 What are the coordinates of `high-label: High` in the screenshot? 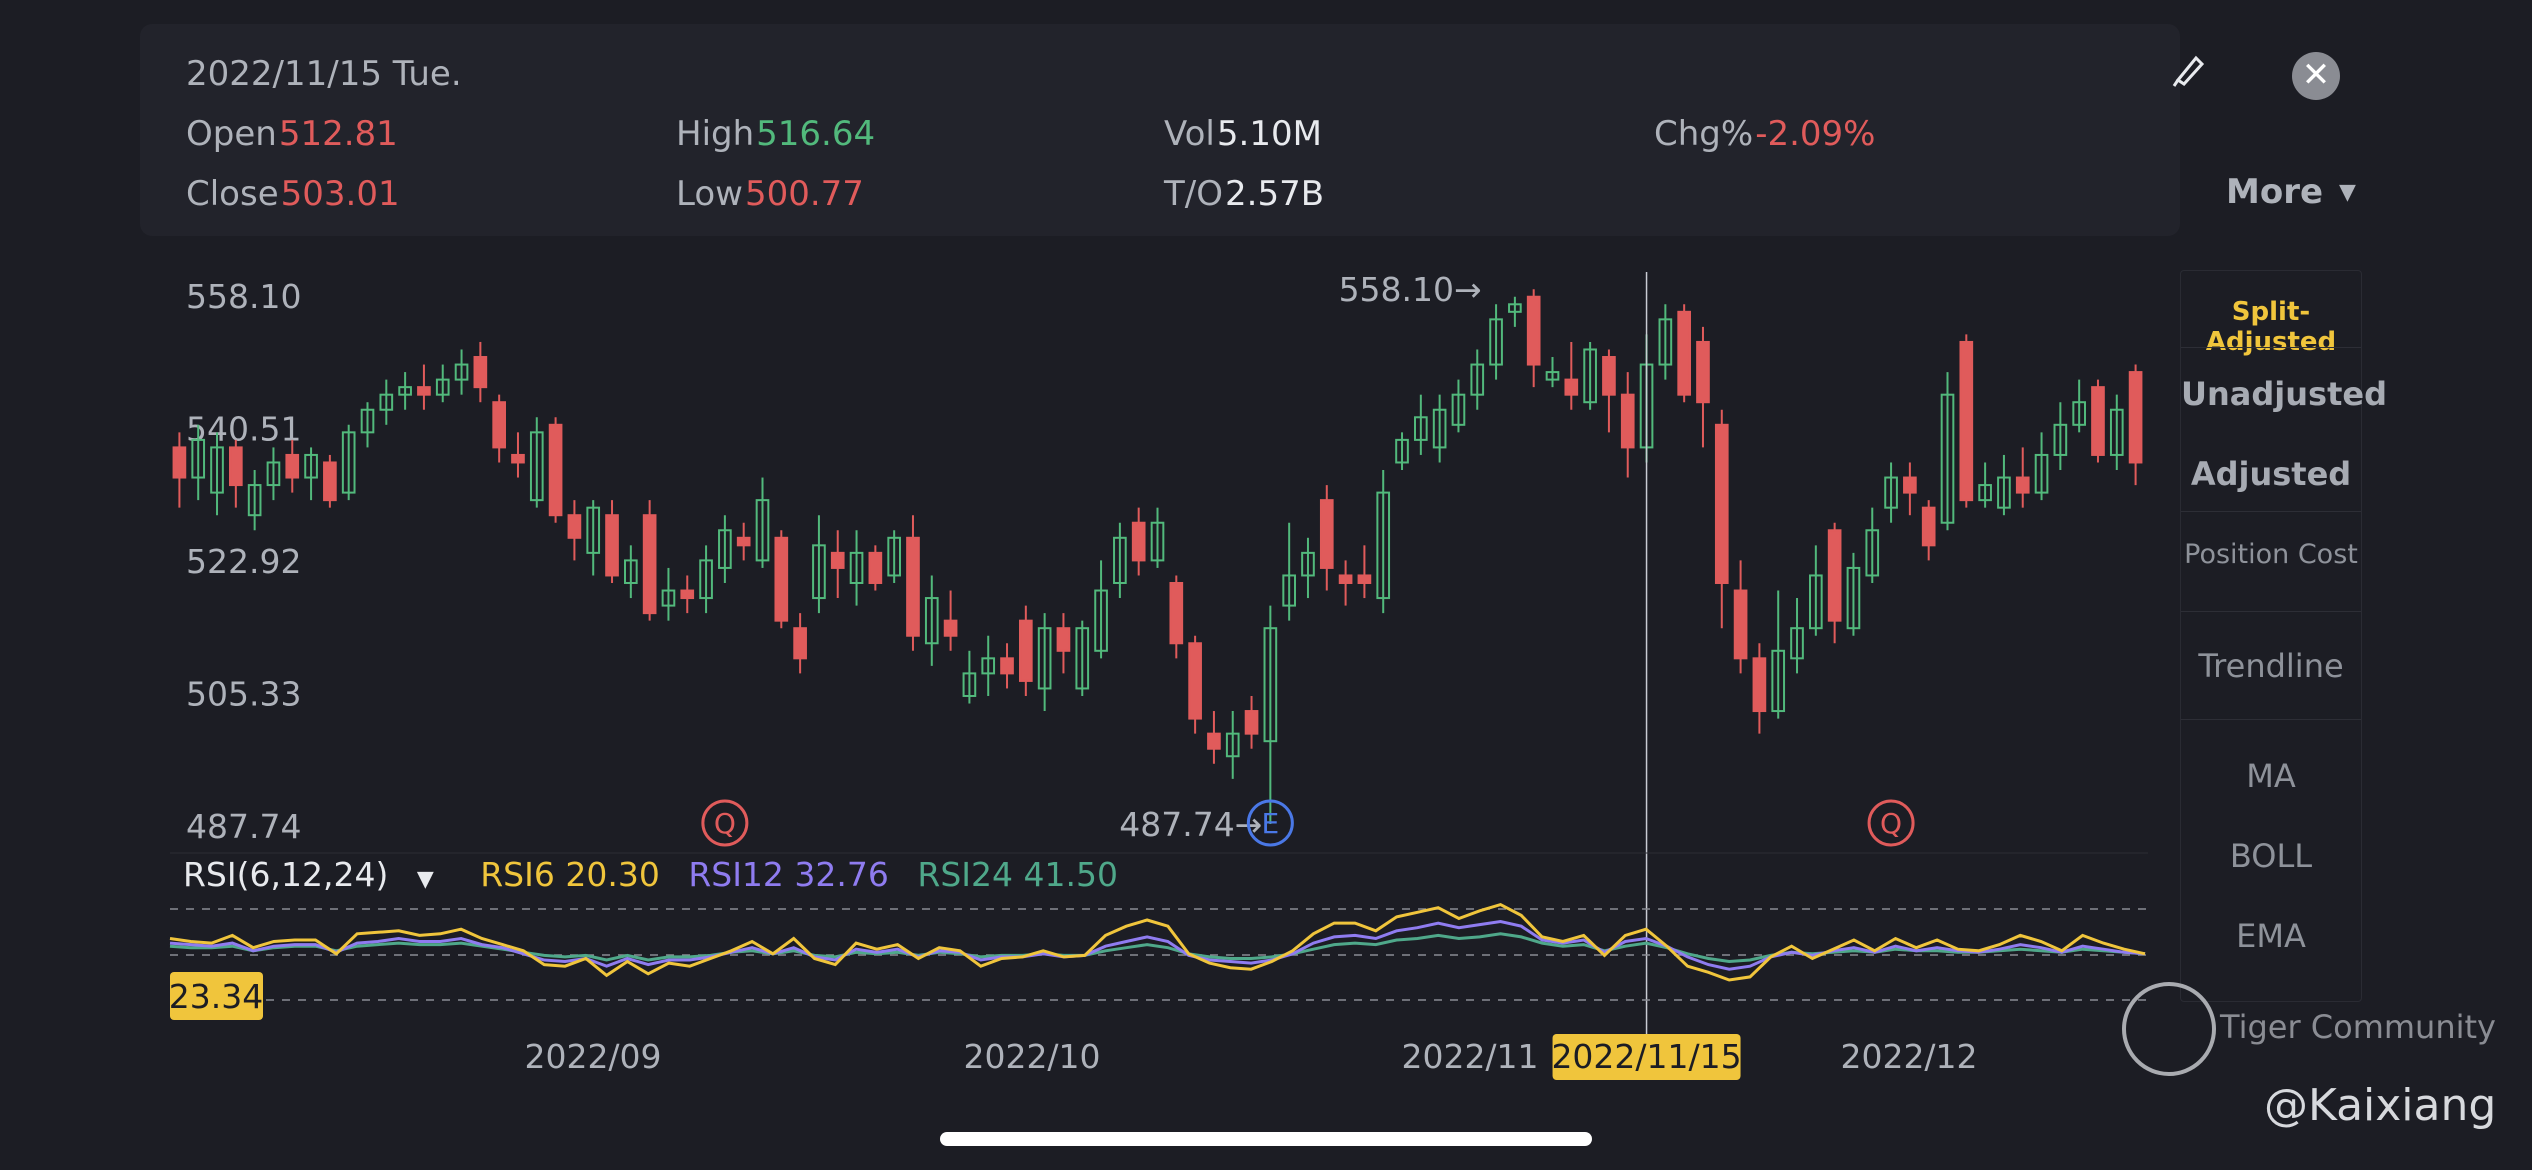 It's located at (715, 134).